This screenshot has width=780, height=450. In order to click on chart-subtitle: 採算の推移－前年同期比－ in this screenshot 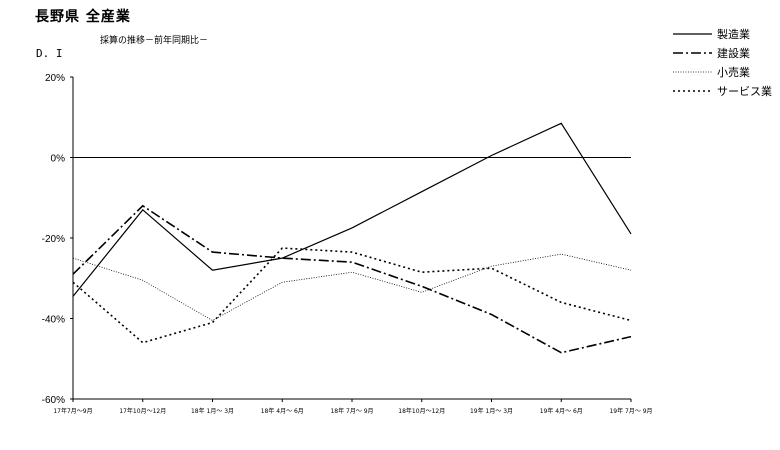, I will do `click(154, 41)`.